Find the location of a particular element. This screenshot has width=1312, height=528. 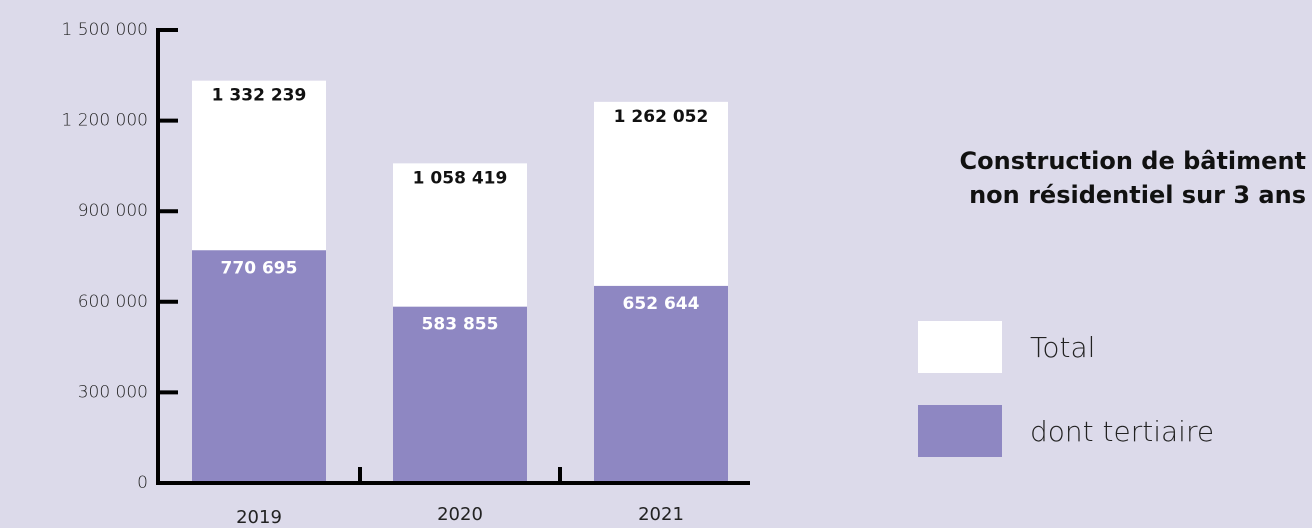

y-tick-label: 1 200 000 is located at coordinates (104, 121).